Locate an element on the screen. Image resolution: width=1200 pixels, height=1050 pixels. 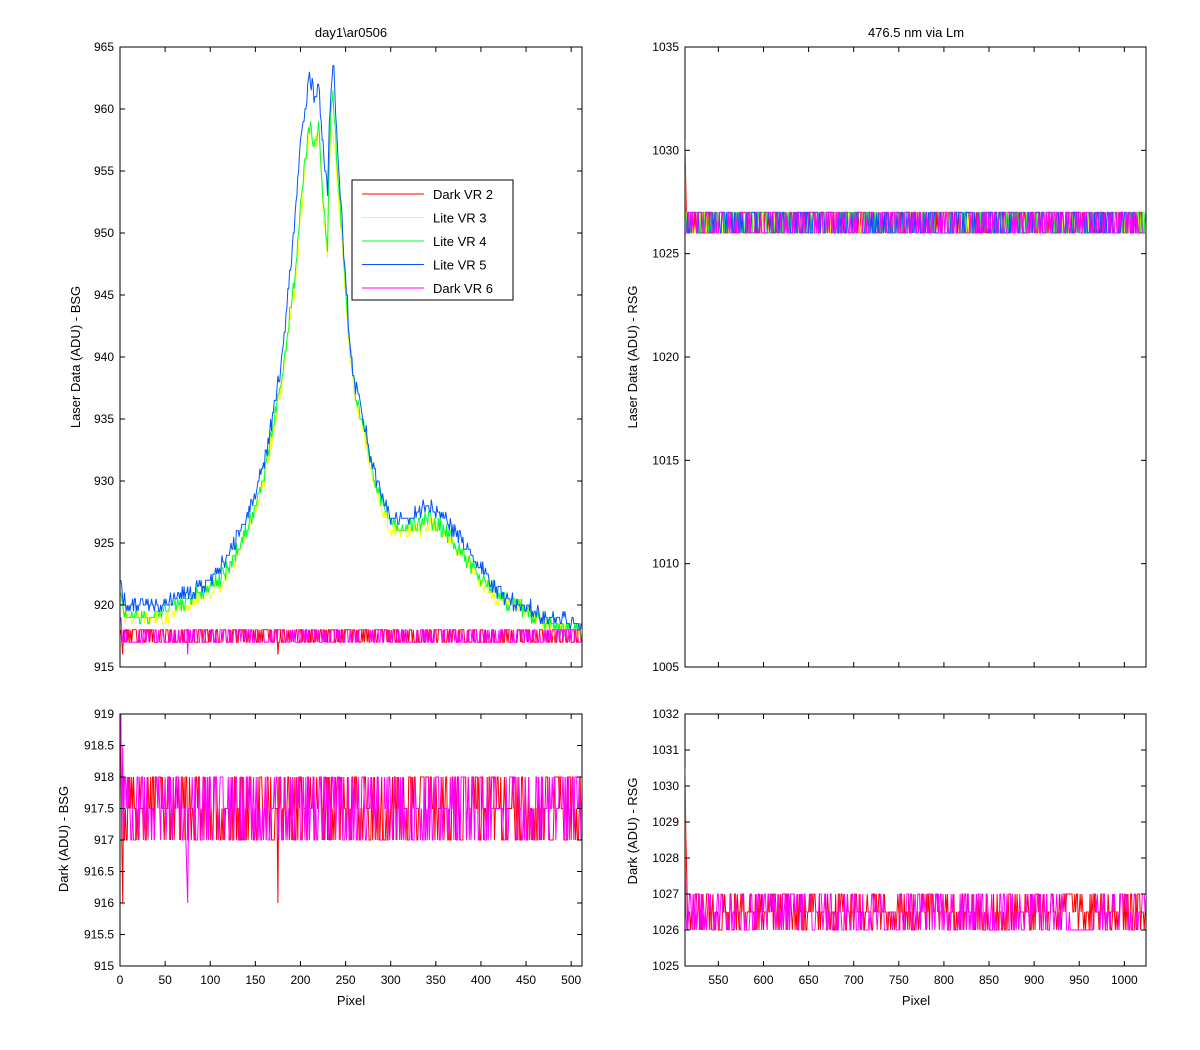
x-tick-label: 650 is located at coordinates (809, 980).